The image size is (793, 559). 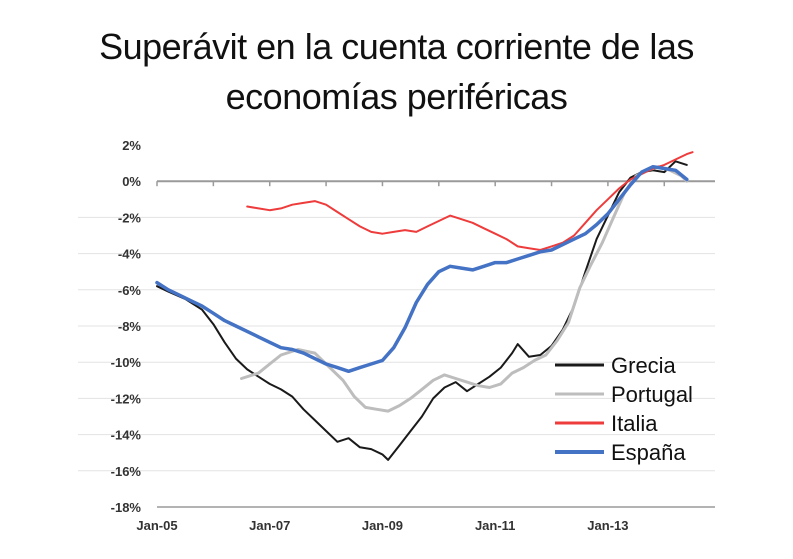 I want to click on chart-title-line-1: Superávit en la cuenta corriente de las, so click(x=396, y=46).